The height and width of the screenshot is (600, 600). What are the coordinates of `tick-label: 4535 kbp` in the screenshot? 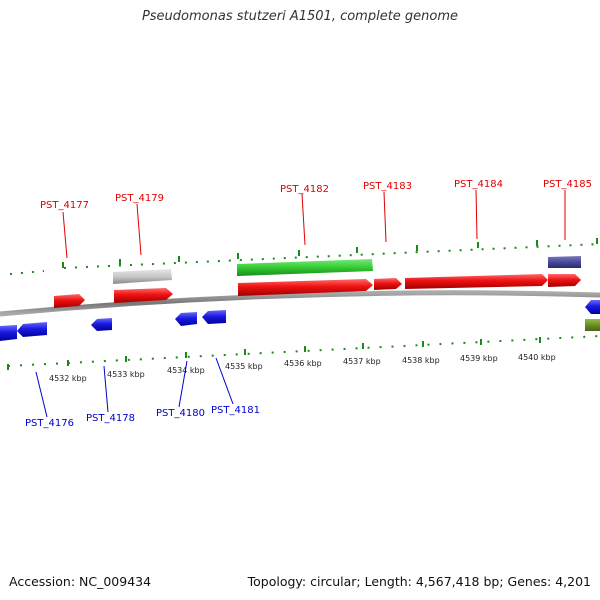 It's located at (244, 366).